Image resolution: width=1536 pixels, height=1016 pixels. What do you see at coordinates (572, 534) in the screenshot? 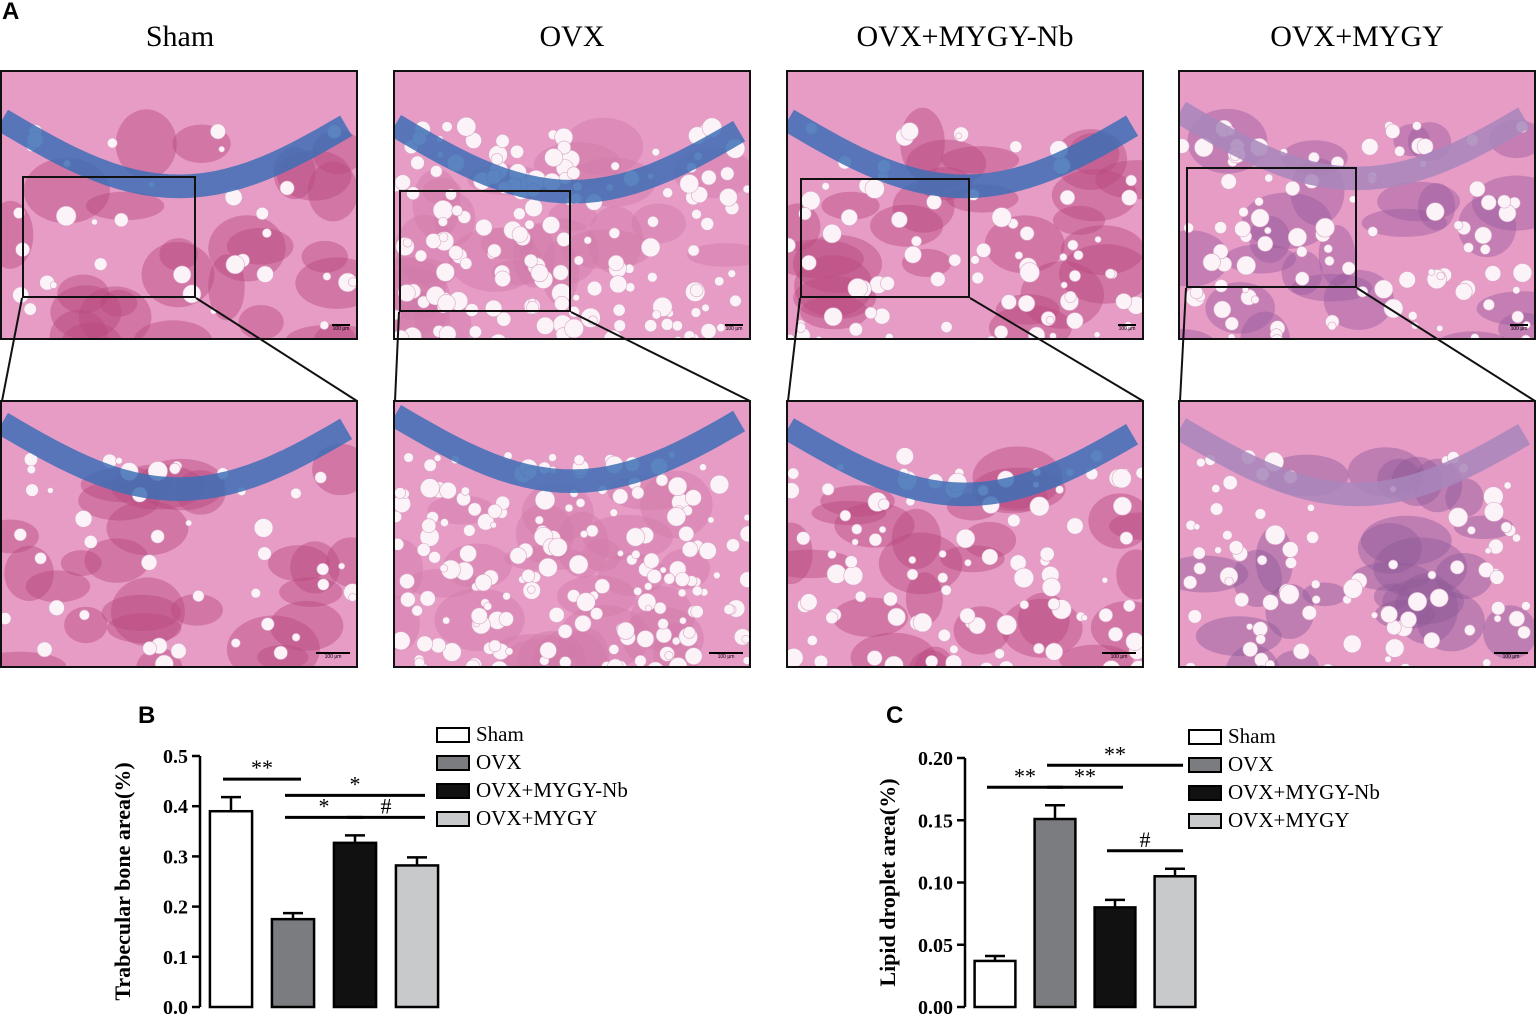
I see `micrograph-ovx-zoom: 100 μm` at bounding box center [572, 534].